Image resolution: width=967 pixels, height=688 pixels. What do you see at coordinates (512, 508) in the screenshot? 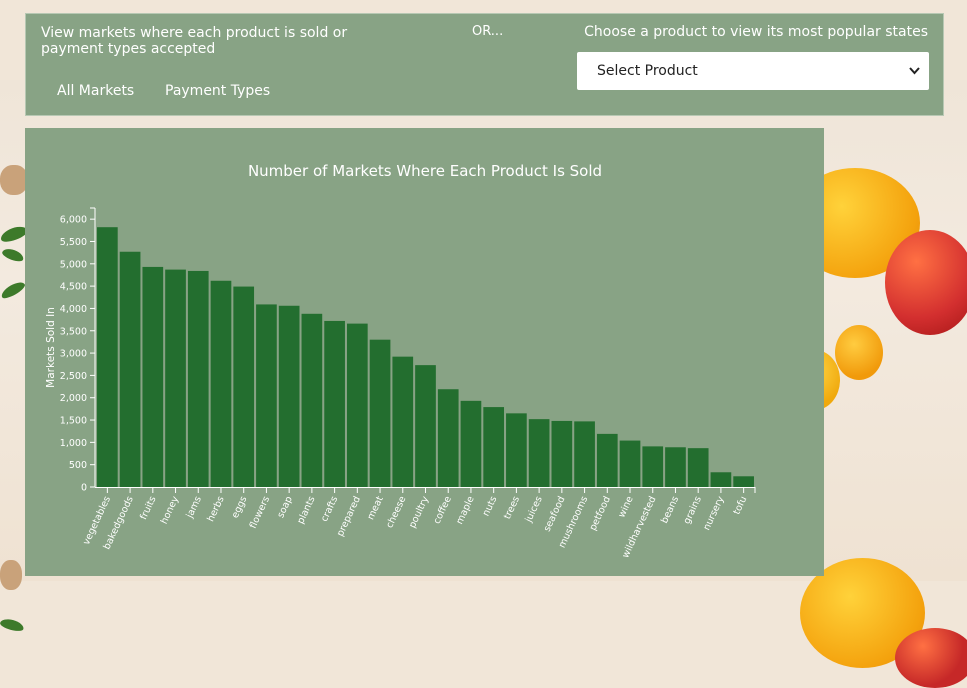
I see `x-tick-label: trees` at bounding box center [512, 508].